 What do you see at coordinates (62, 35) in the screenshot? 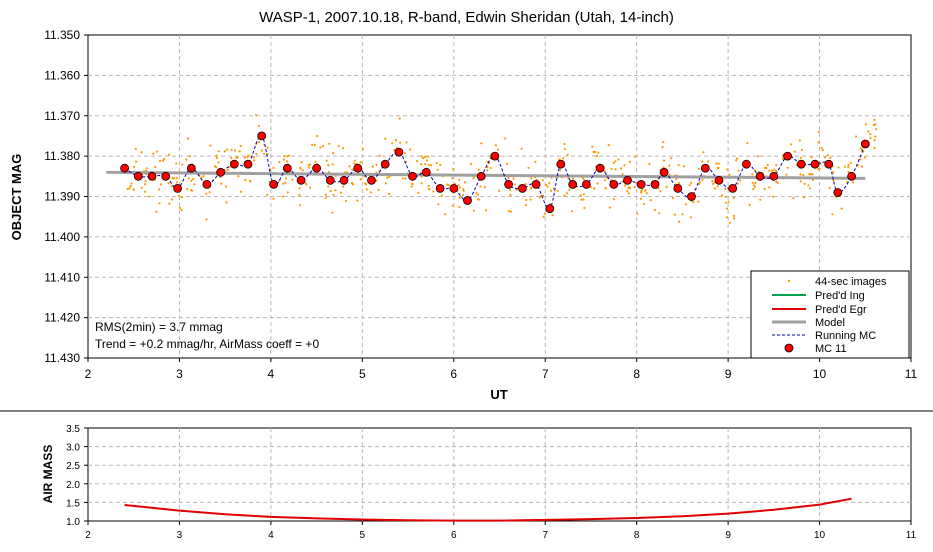
I see `main-y-tick-label: 11.350` at bounding box center [62, 35].